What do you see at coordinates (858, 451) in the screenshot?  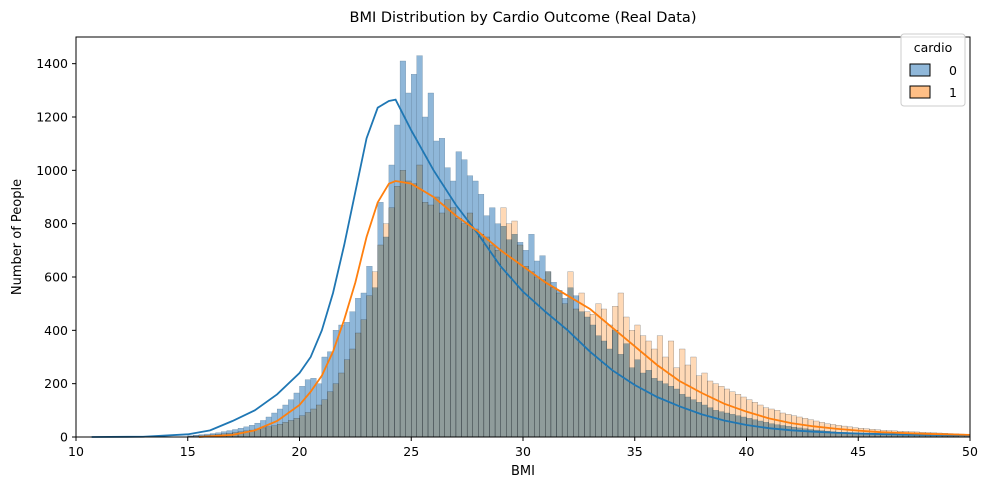 I see `x-tick-label: 45` at bounding box center [858, 451].